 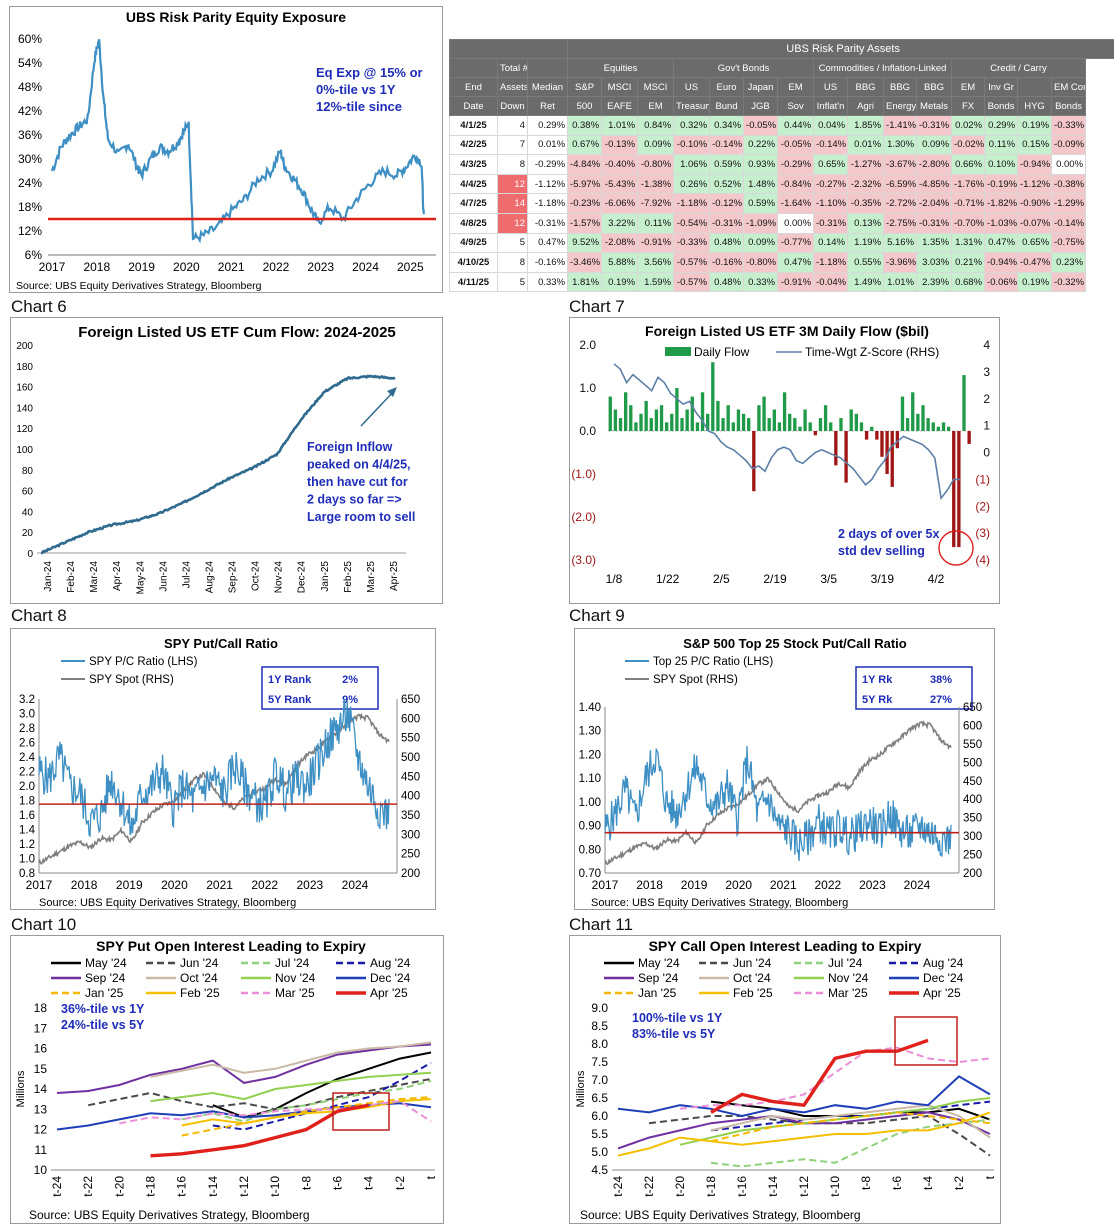 I want to click on table-col-header: S&P, so click(x=585, y=87).